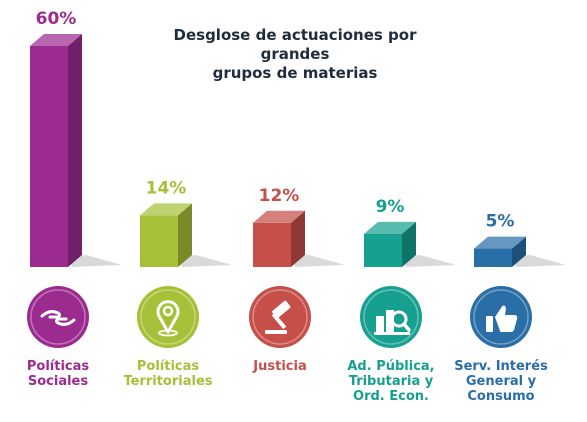  Describe the element at coordinates (280, 366) in the screenshot. I see `category-label: Justicia` at that location.